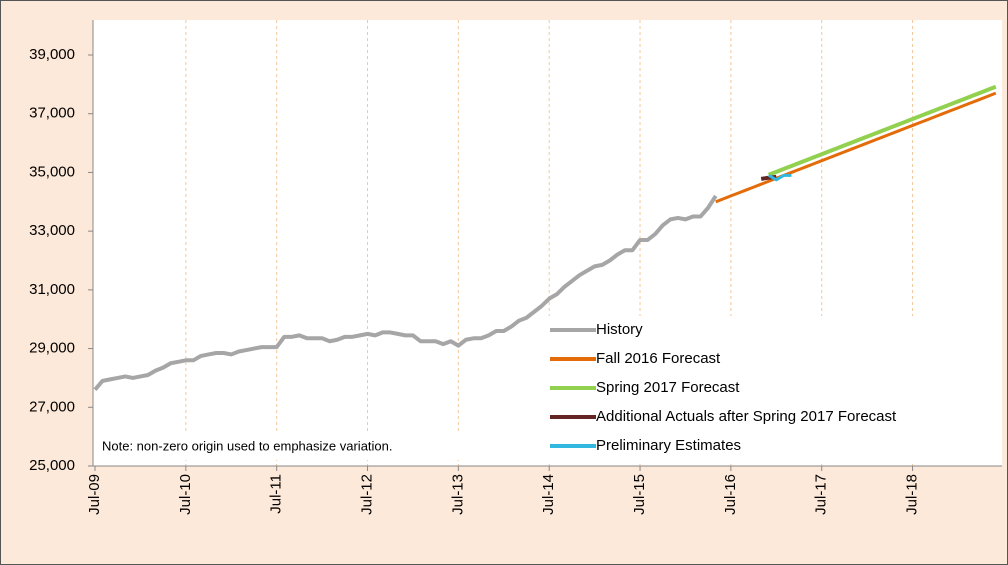  What do you see at coordinates (94, 494) in the screenshot?
I see `x-tick-label: Jul-09` at bounding box center [94, 494].